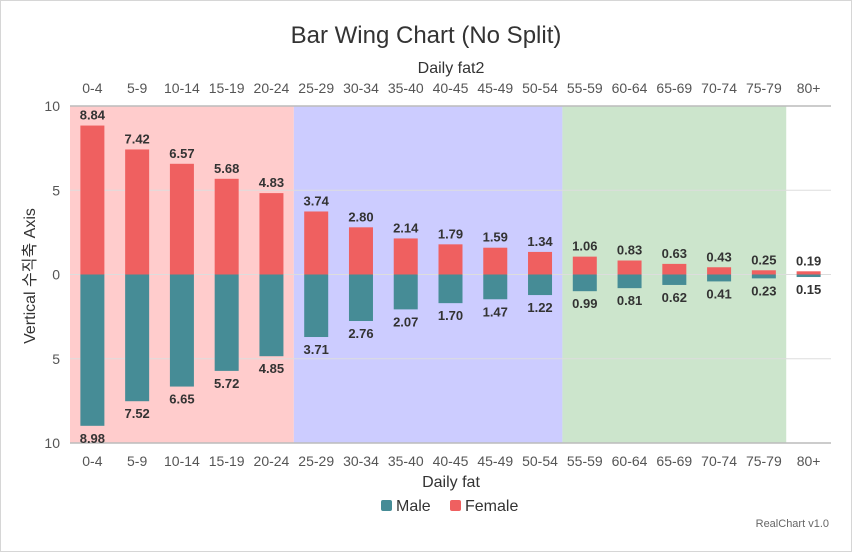 The height and width of the screenshot is (556, 852). Describe the element at coordinates (317, 200) in the screenshot. I see `data-label-female-25-29: 3.74` at that location.